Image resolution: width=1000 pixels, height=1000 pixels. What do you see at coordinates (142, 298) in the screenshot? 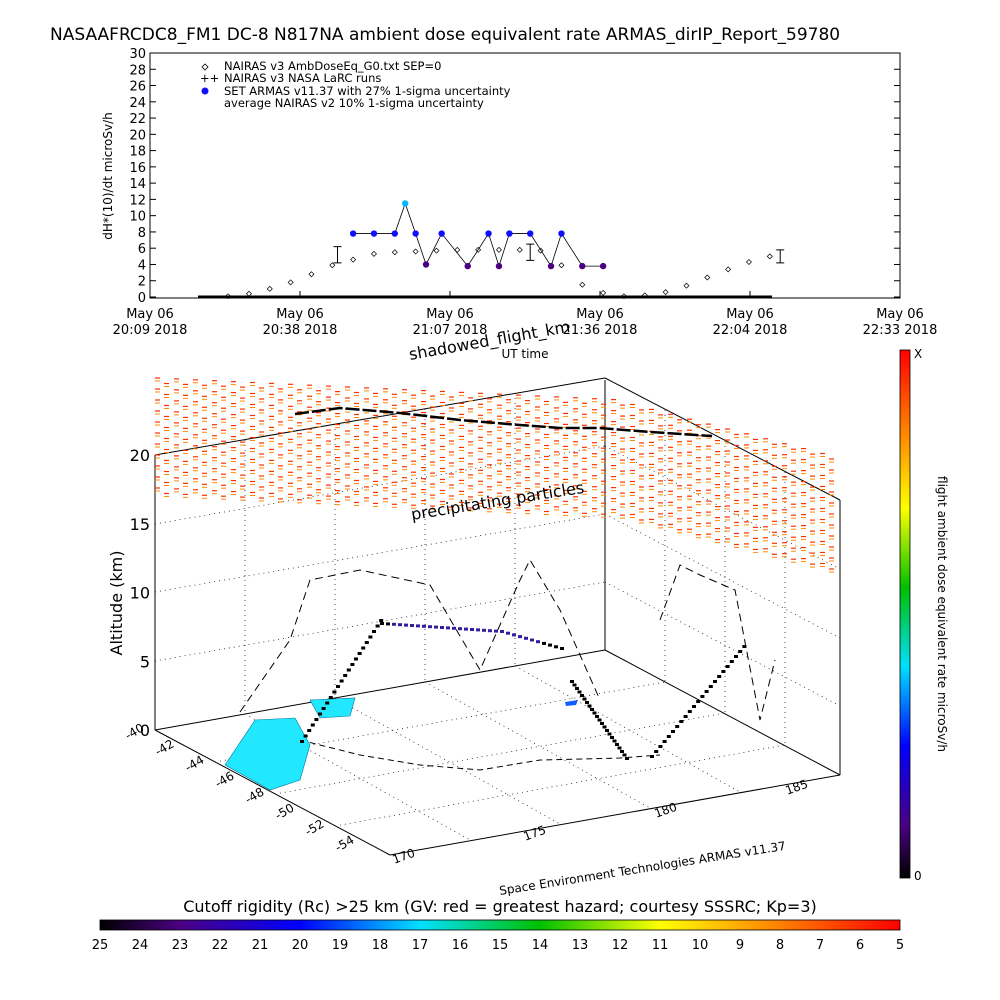
I see `y-tick-label: 0` at bounding box center [142, 298].